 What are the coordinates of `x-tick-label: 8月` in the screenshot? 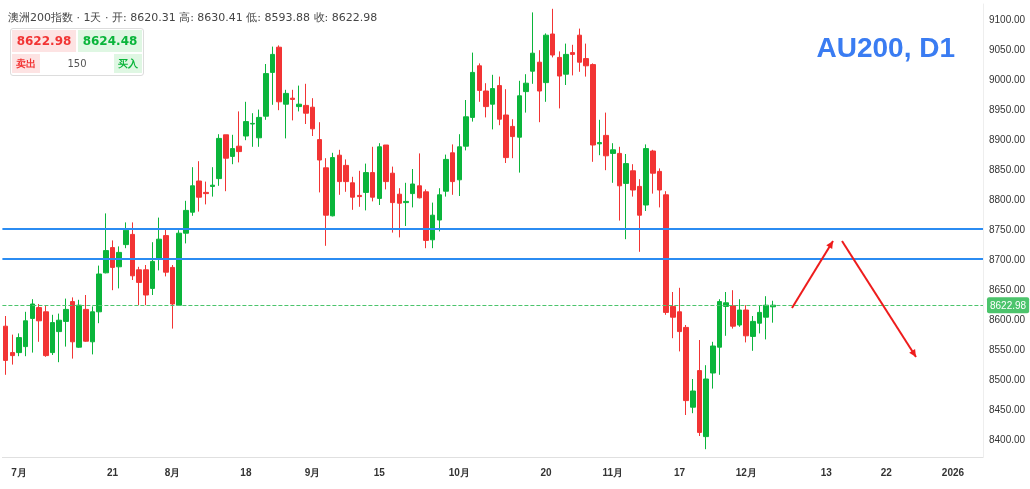 It's located at (172, 472).